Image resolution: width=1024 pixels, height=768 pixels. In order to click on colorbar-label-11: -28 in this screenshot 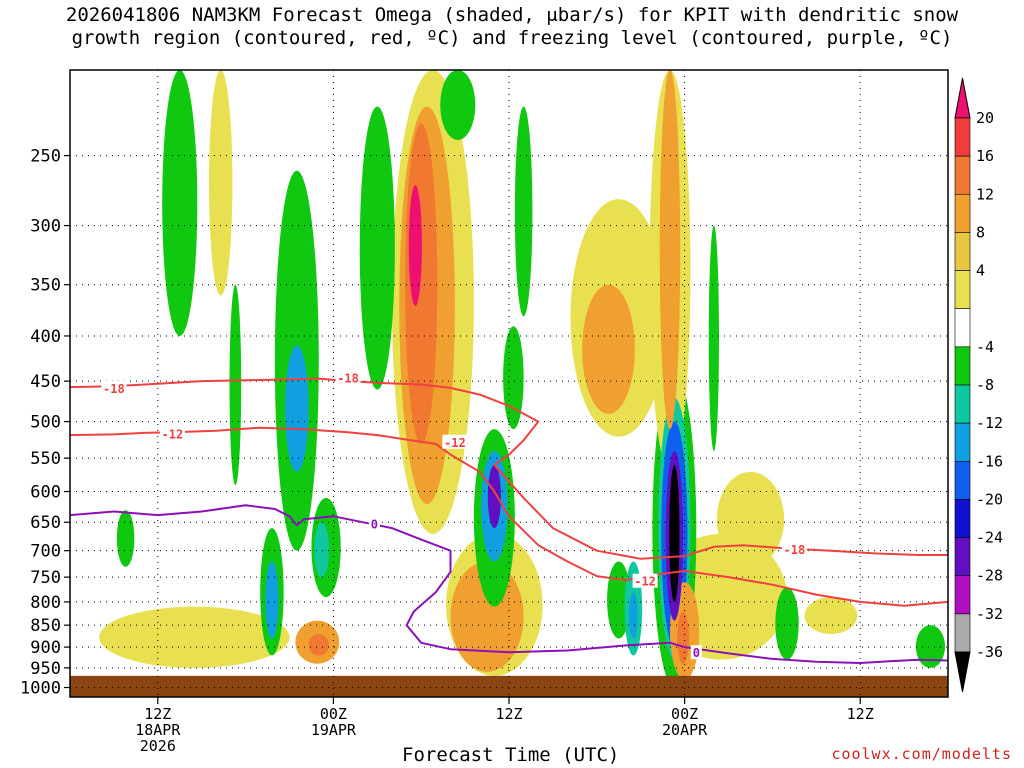, I will do `click(989, 576)`.